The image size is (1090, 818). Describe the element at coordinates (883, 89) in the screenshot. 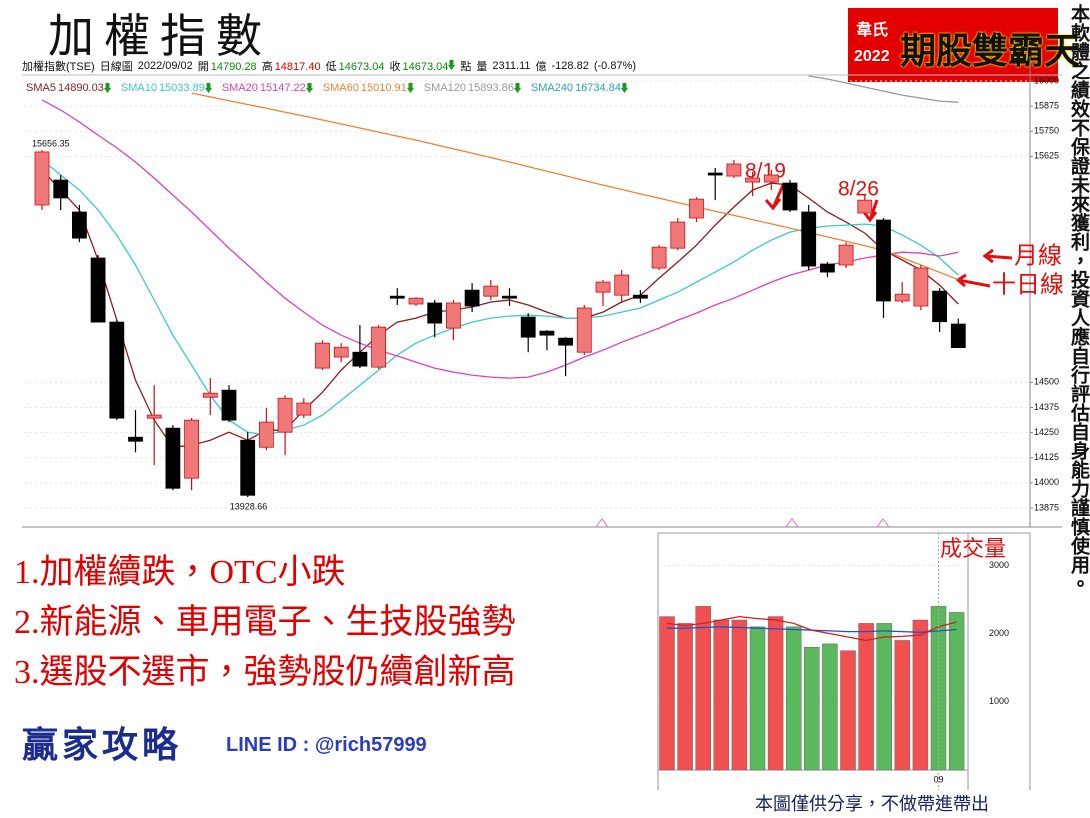

I see `ma-line` at that location.